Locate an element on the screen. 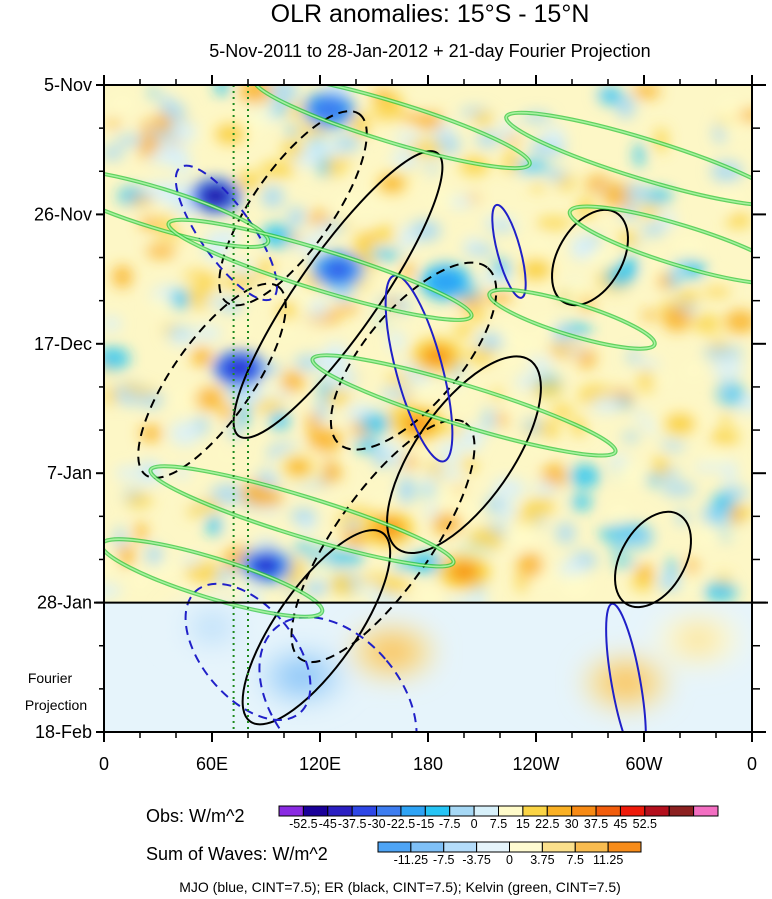  colorbar-tick-label: 30 is located at coordinates (572, 824).